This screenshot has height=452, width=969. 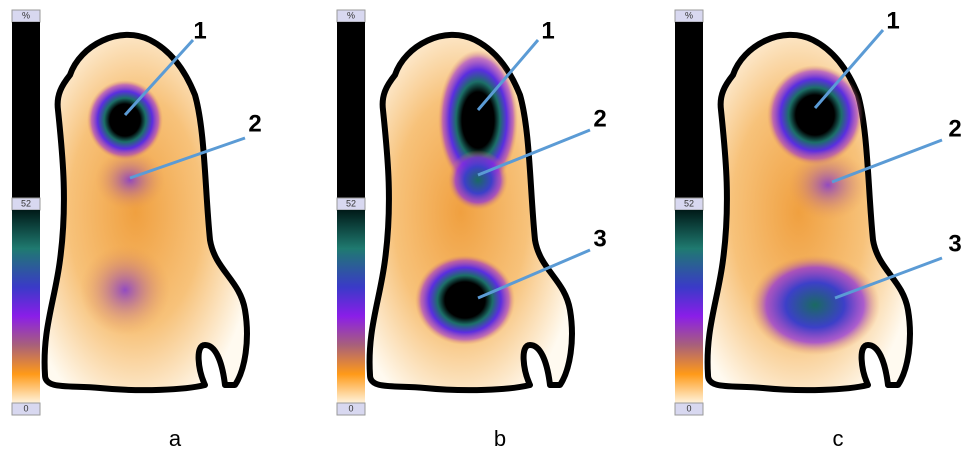 I want to click on panel-label: a, so click(x=175, y=438).